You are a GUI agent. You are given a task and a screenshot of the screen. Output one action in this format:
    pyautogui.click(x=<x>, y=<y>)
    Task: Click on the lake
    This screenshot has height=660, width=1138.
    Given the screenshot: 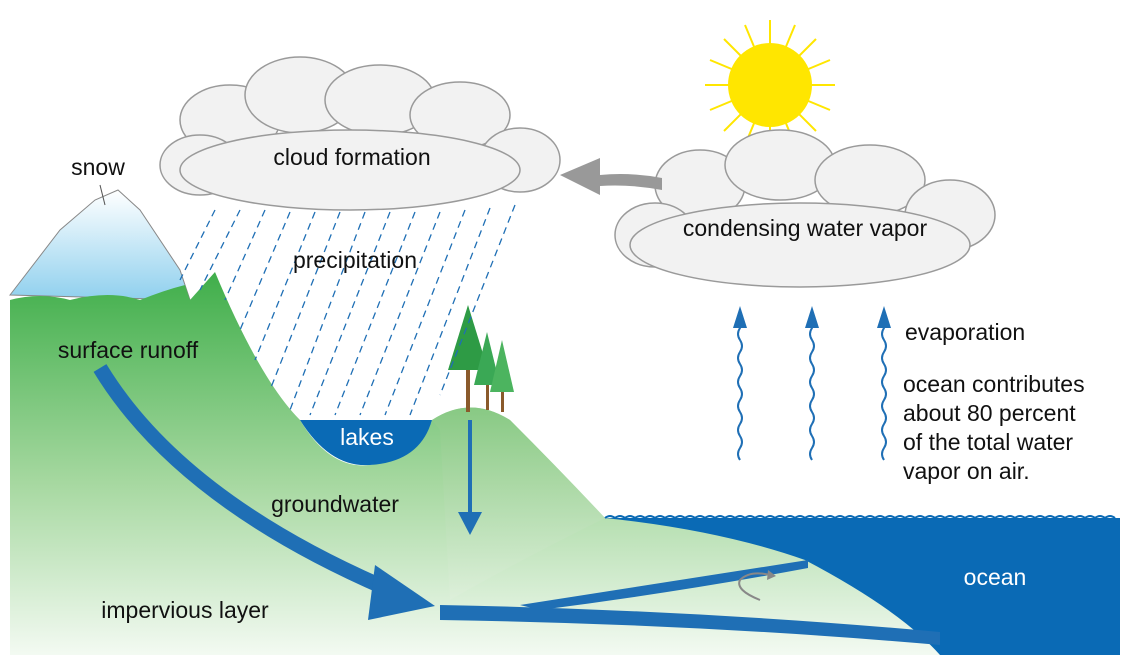 What is the action you would take?
    pyautogui.click(x=366, y=443)
    